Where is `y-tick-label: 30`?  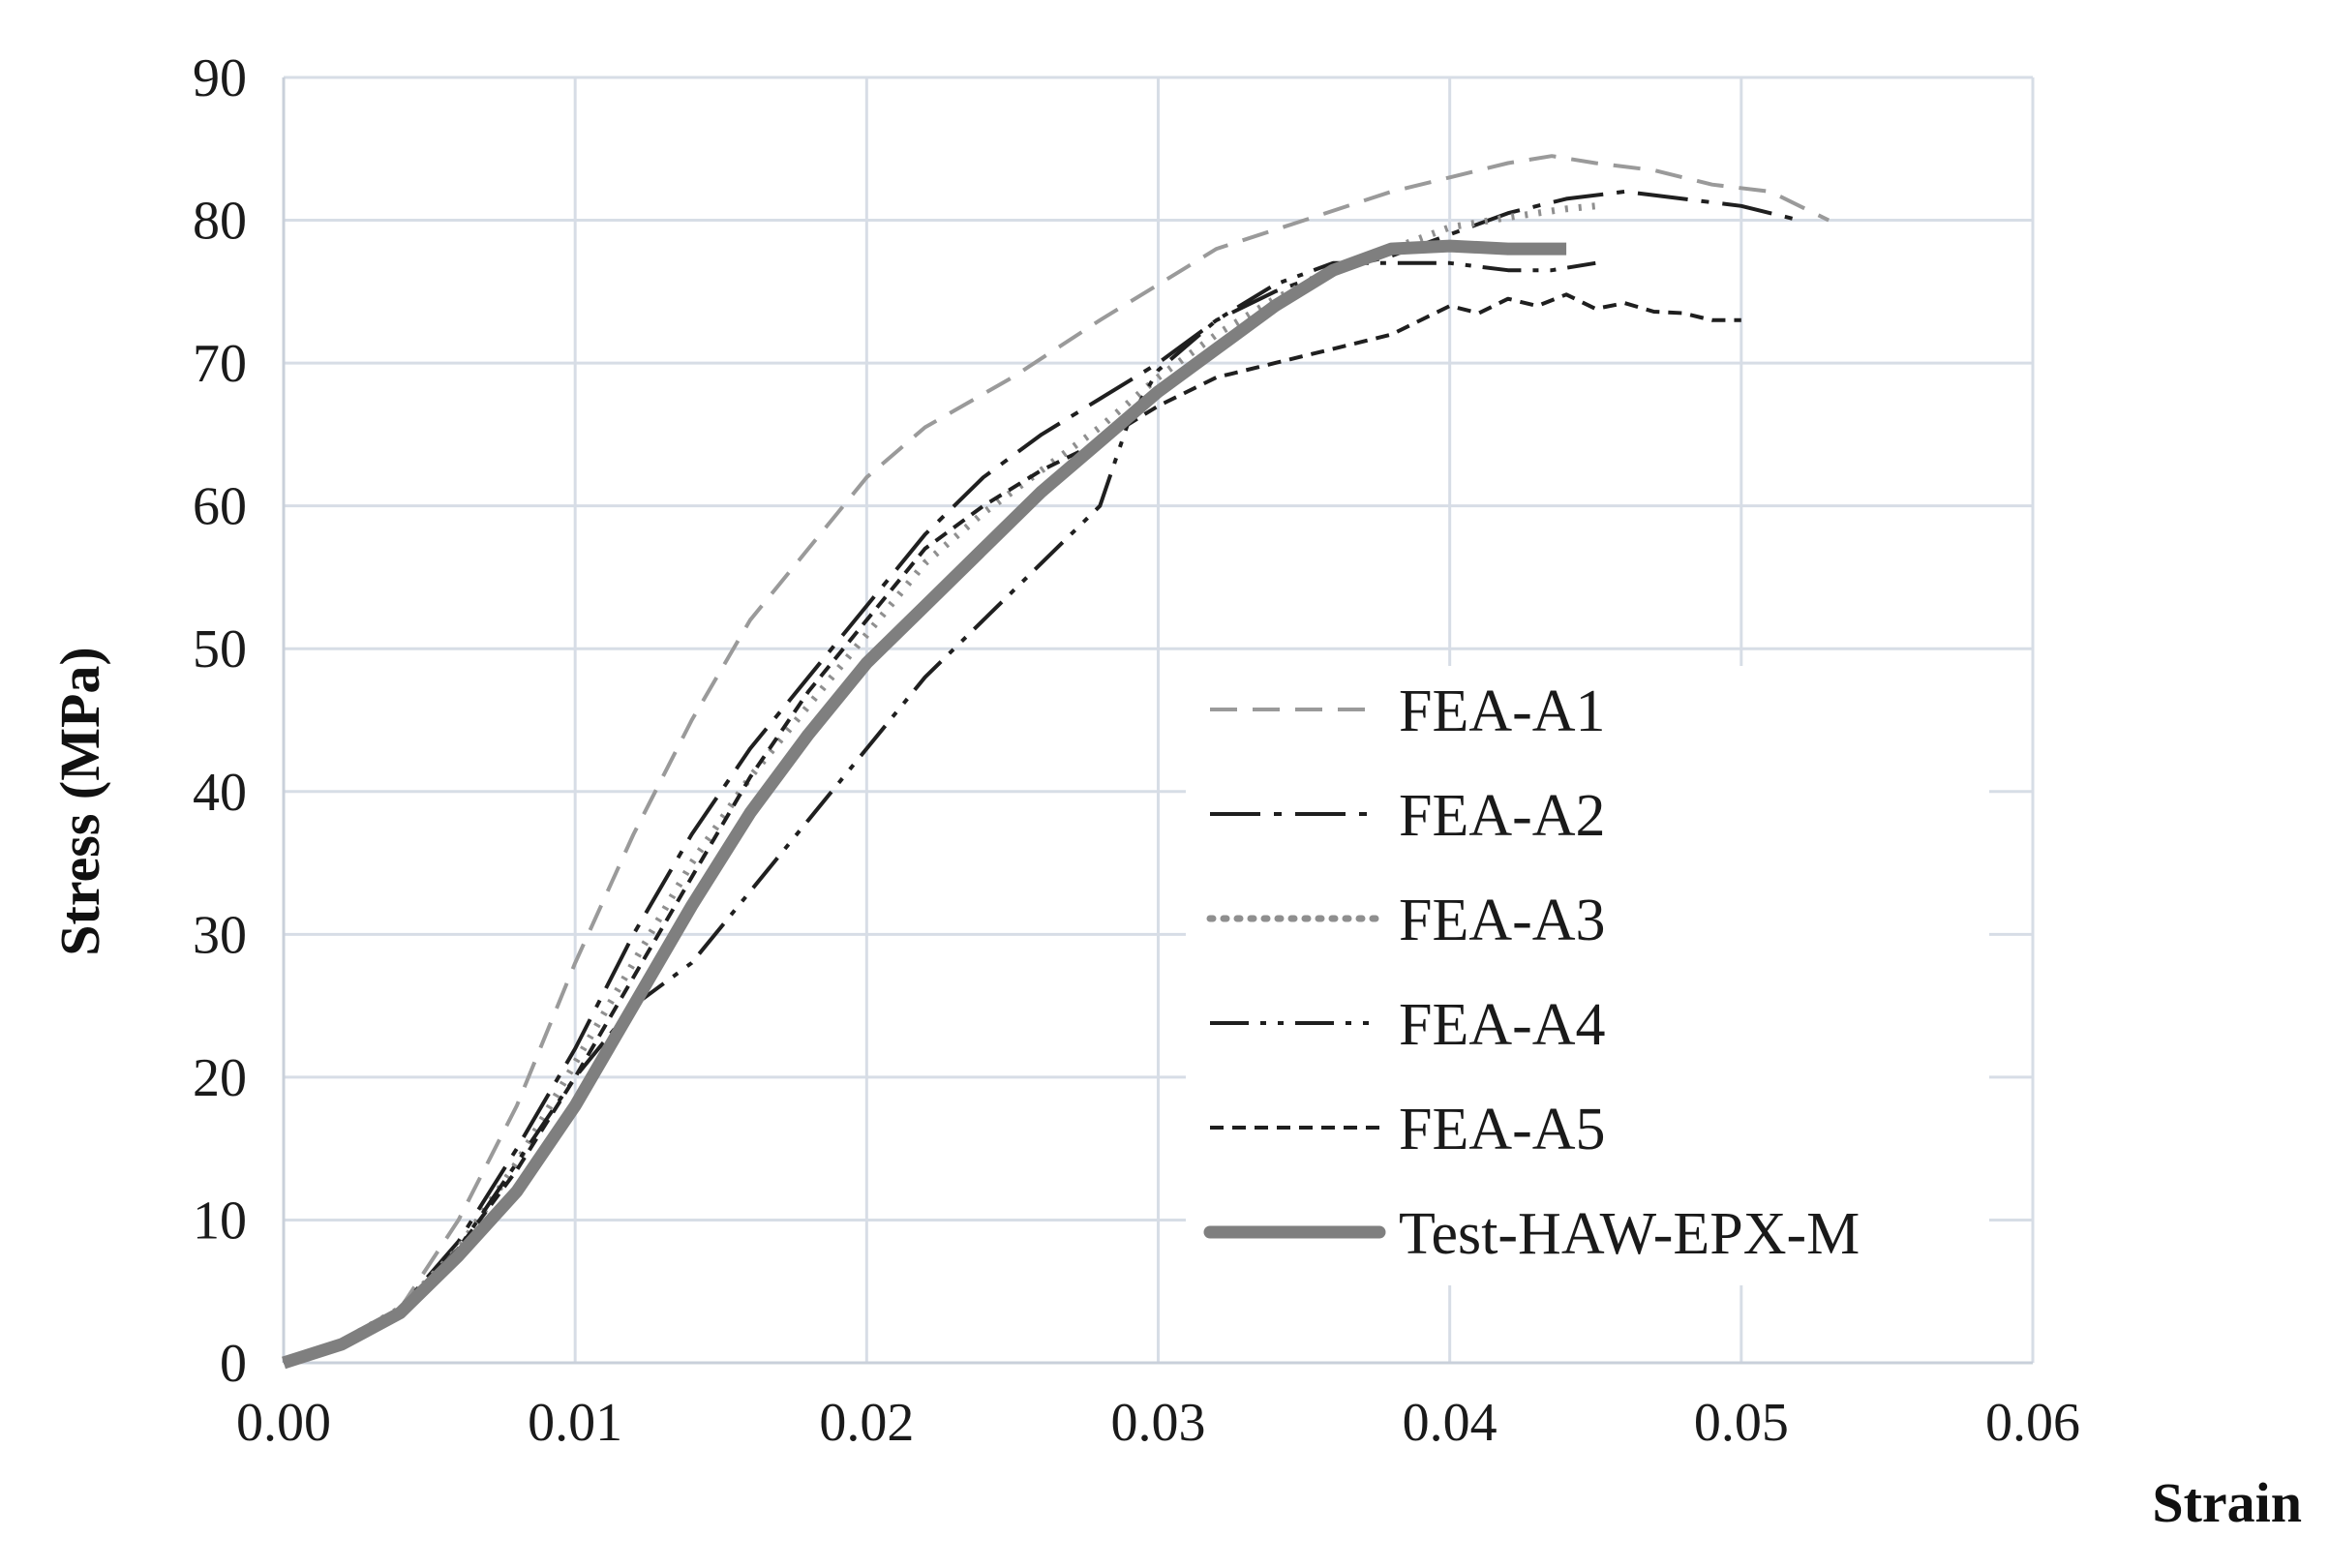 y-tick-label: 30 is located at coordinates (220, 935).